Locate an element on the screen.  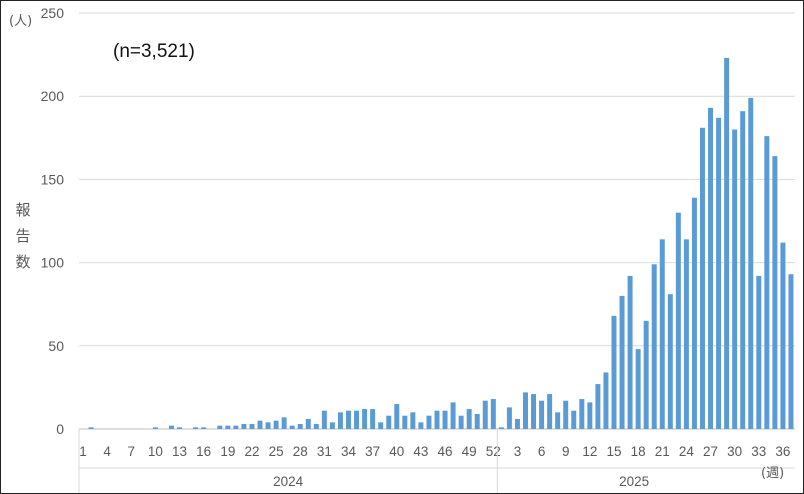
x-tick-label: 30 is located at coordinates (734, 451).